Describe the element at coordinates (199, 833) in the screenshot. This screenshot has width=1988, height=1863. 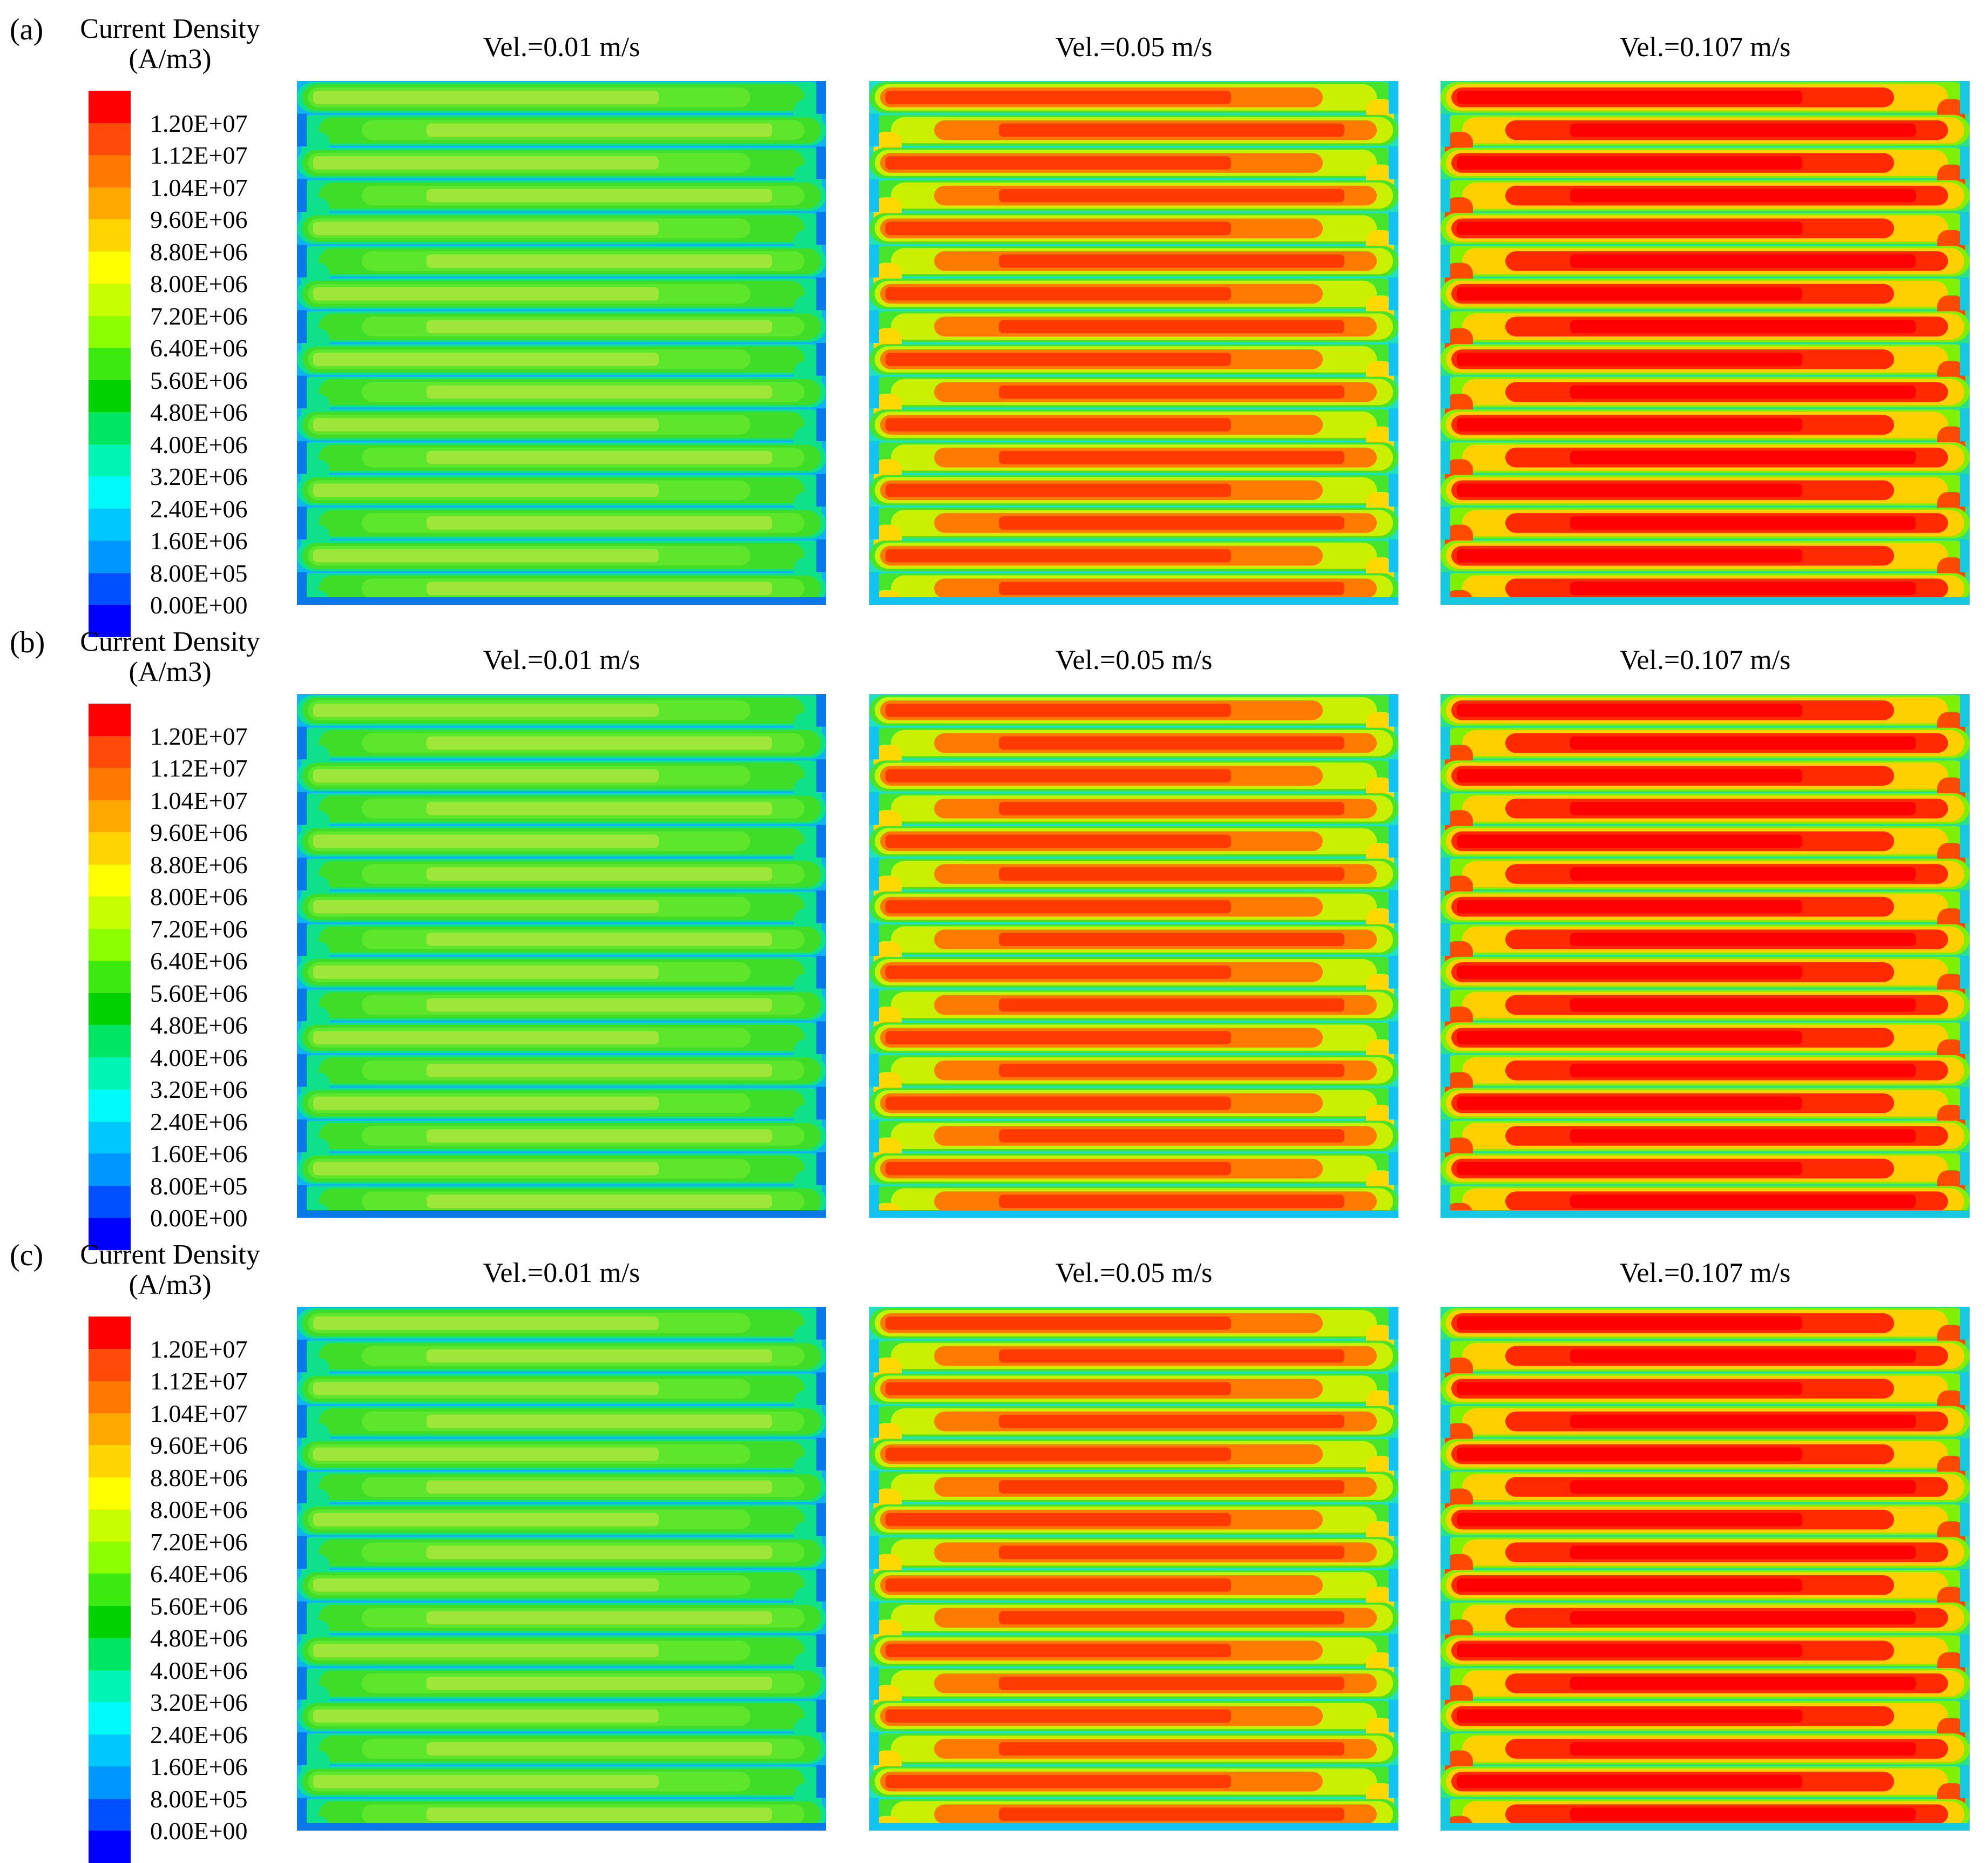
I see `colorbar-tick-label: 9.60E+06` at that location.